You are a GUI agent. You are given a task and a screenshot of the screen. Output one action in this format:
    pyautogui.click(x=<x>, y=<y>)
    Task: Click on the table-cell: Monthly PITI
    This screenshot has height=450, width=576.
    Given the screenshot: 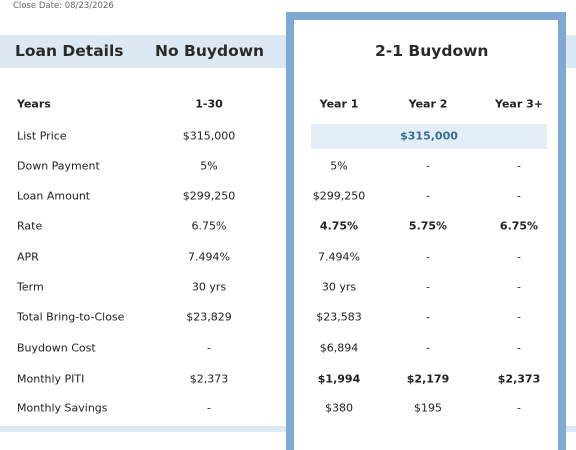 What is the action you would take?
    pyautogui.click(x=51, y=379)
    